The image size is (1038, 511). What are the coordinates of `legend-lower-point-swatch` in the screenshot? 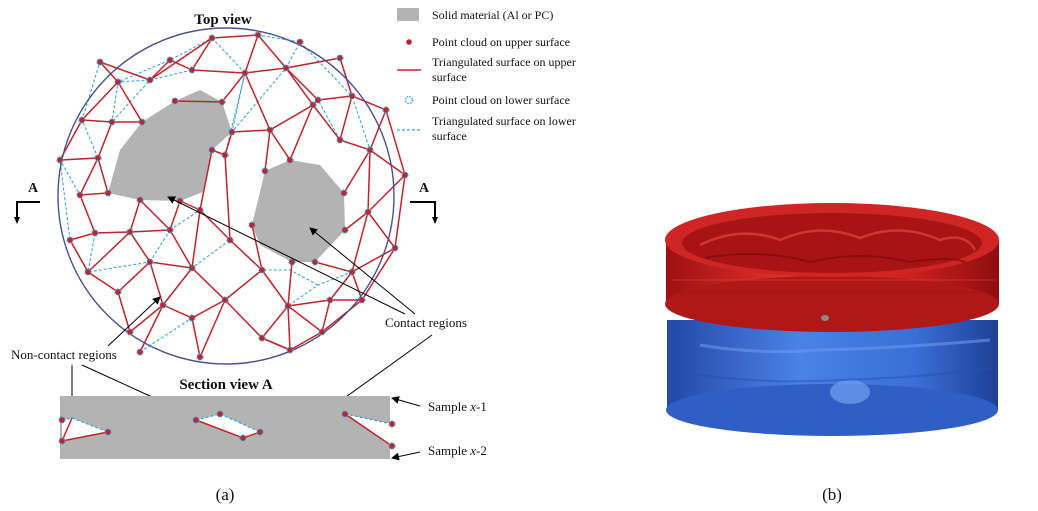 It's located at (409, 100).